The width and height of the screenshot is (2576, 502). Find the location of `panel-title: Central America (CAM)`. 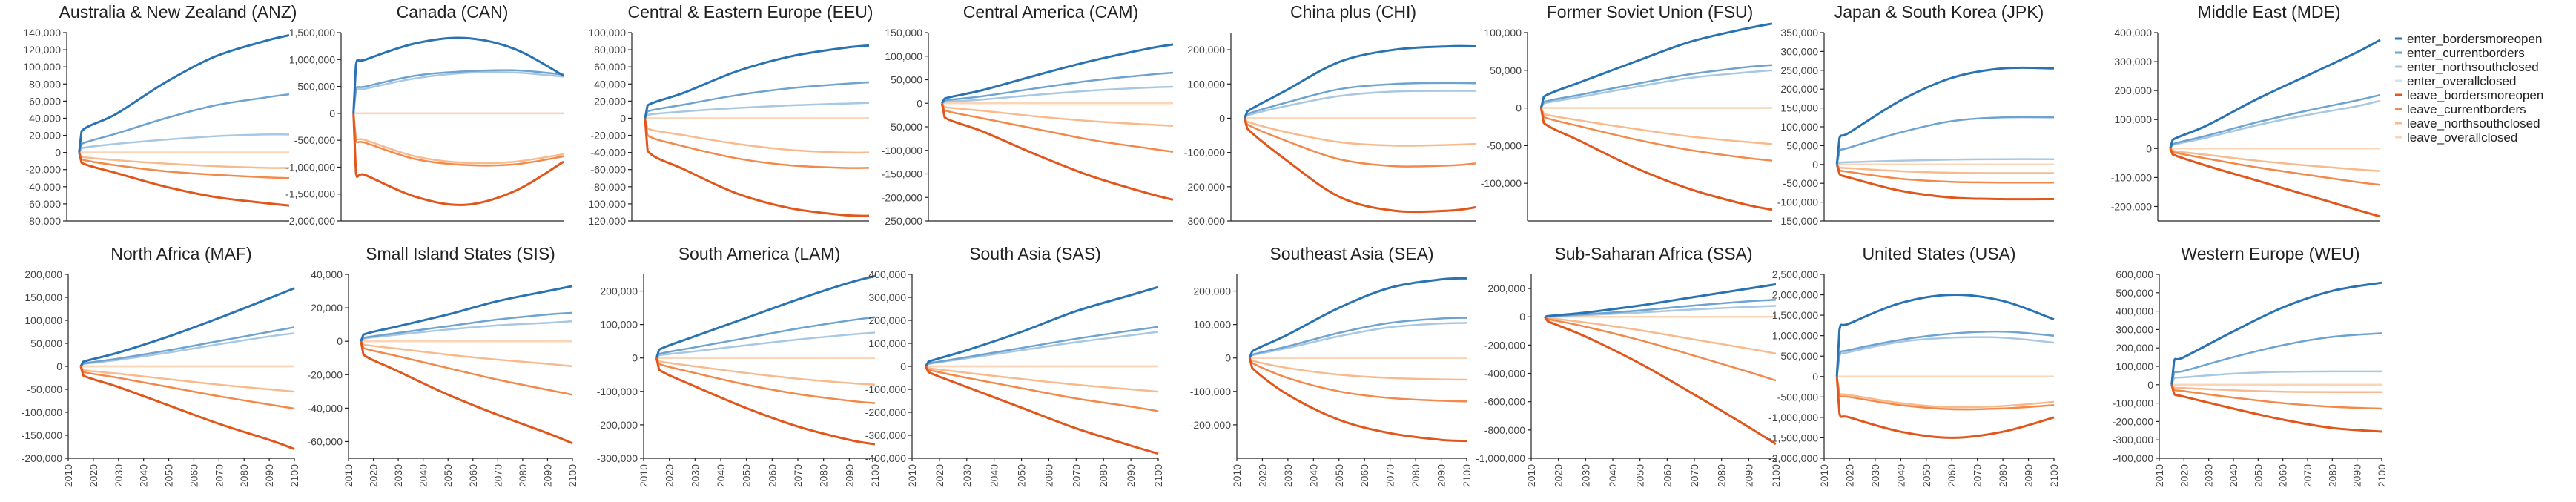

panel-title: Central America (CAM) is located at coordinates (1050, 12).